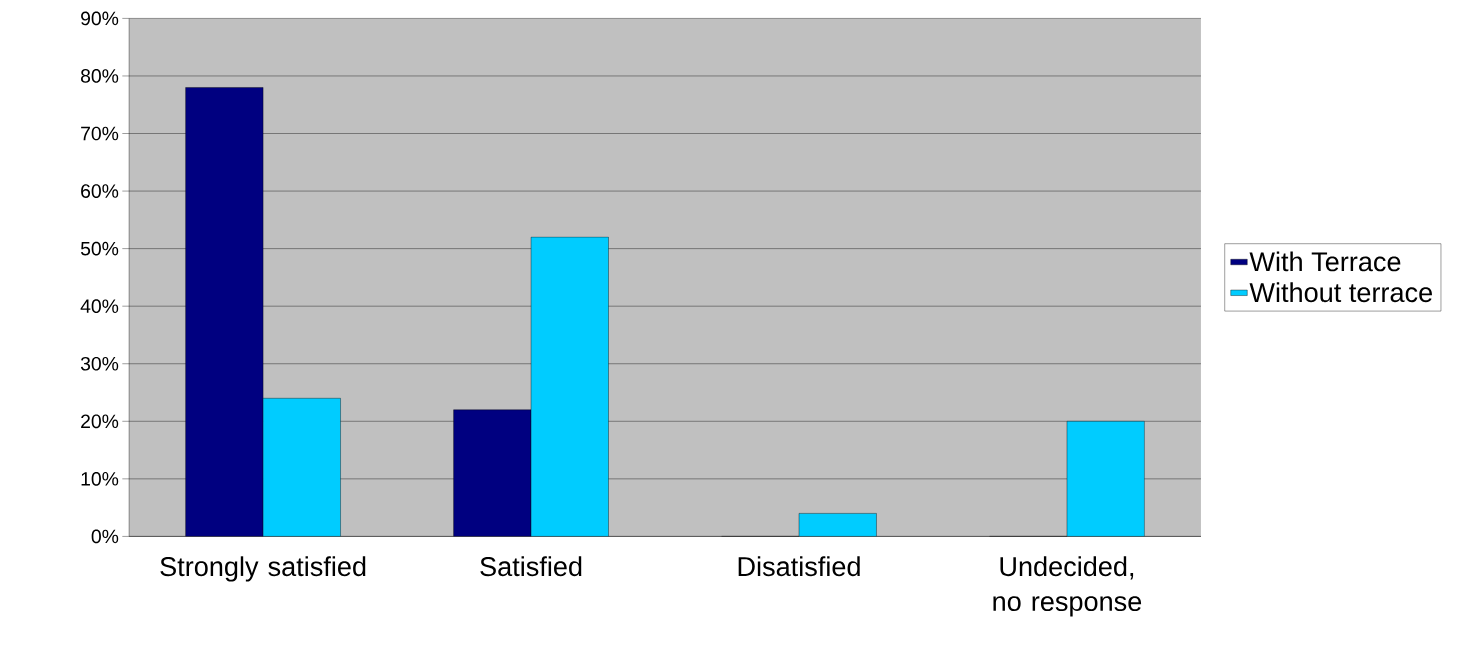 The image size is (1474, 658). Describe the element at coordinates (263, 569) in the screenshot. I see `x-tick-label: Strongly satisfied` at that location.